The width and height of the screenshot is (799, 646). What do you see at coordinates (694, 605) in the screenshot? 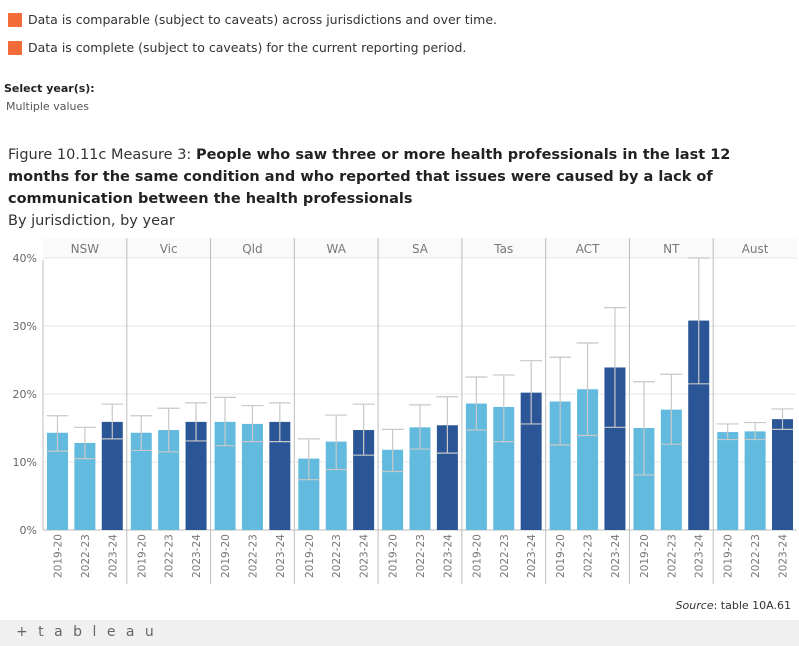
I see `source-label: Source` at bounding box center [694, 605].